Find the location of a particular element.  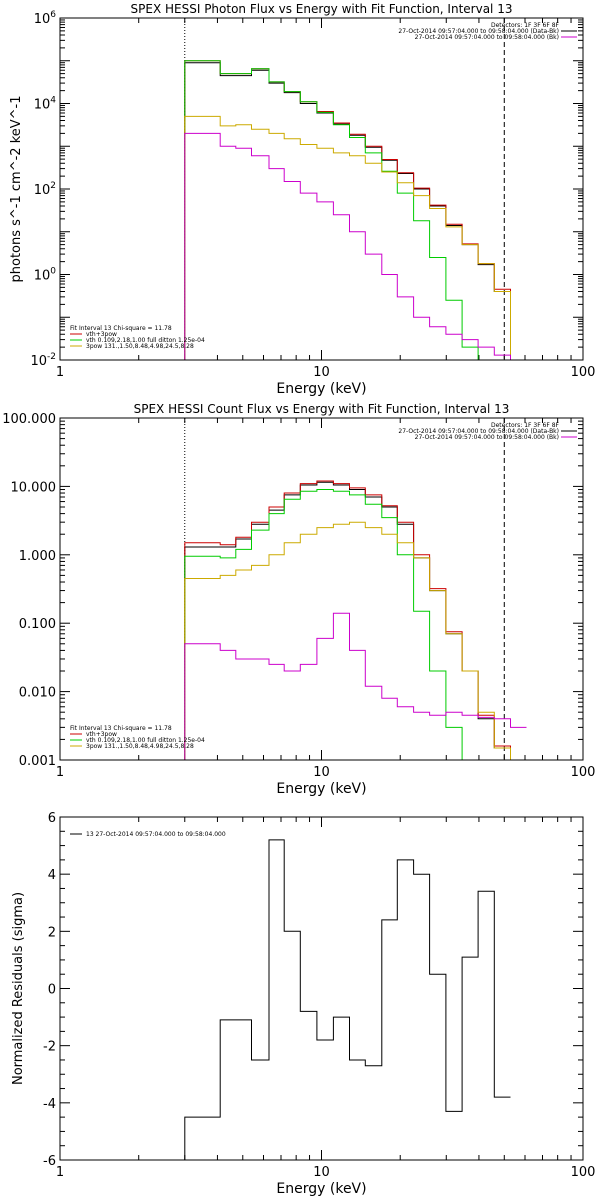

y-tick-label: 10⁻² is located at coordinates (43, 360).